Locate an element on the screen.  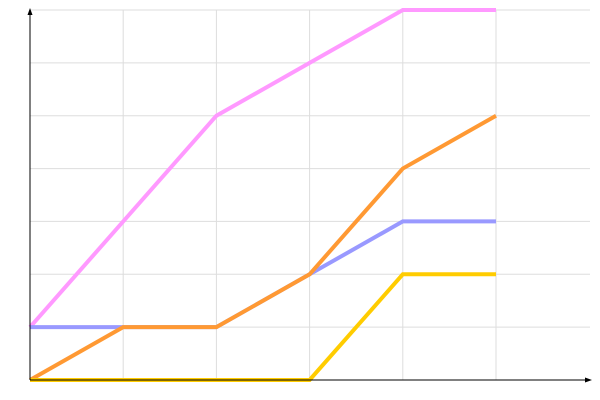
y-axis-arrow-icon is located at coordinates (30, 11).